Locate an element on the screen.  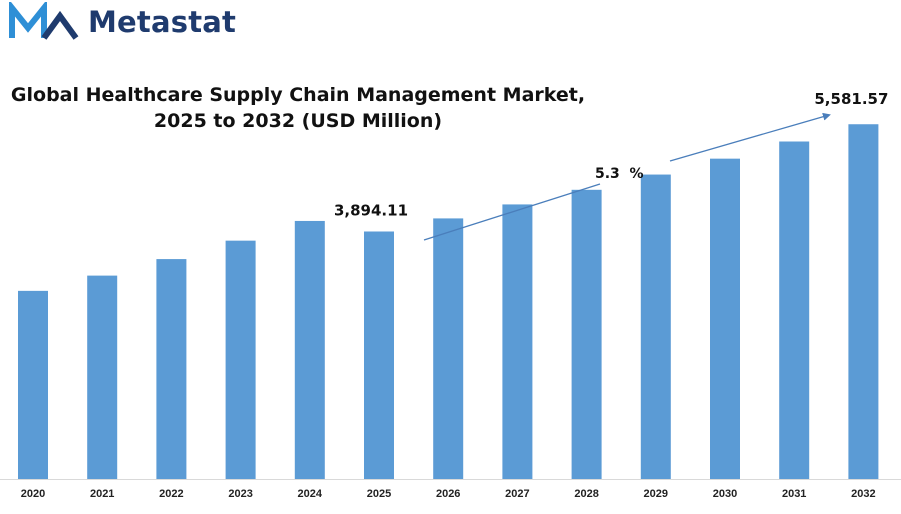
x-tick-label-2031: 2031 is located at coordinates (794, 494).